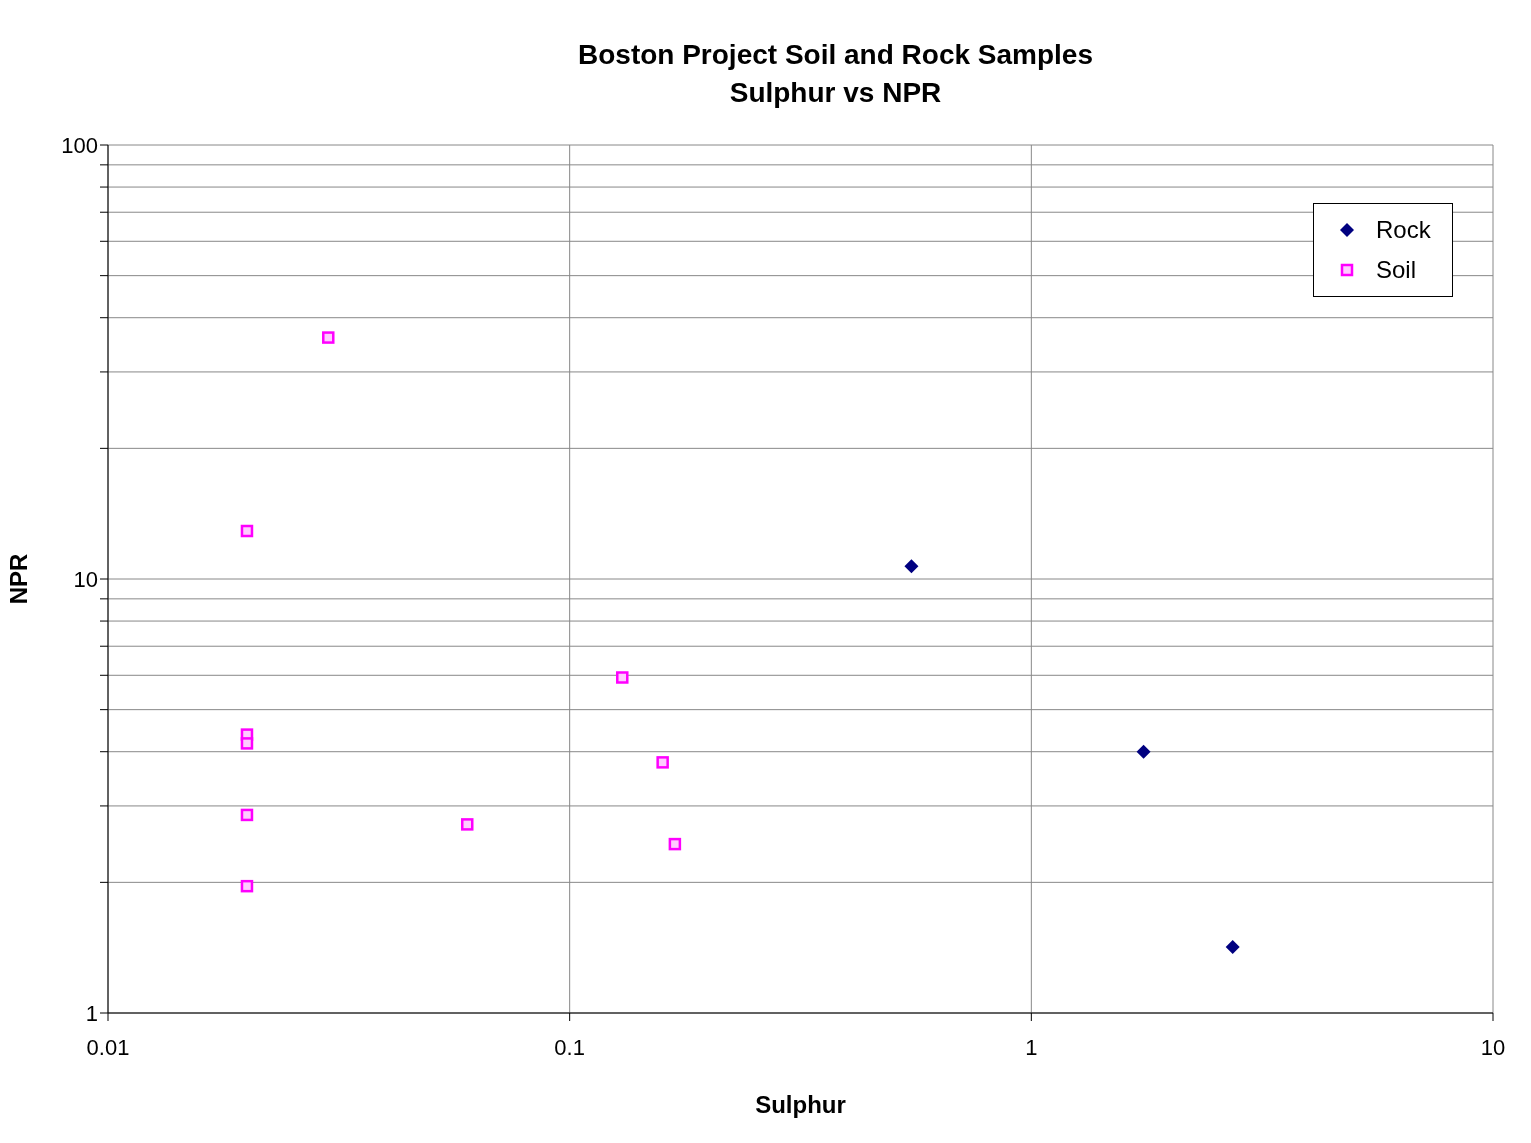 The width and height of the screenshot is (1531, 1143). What do you see at coordinates (108, 1047) in the screenshot?
I see `x-tick-label: 0.01` at bounding box center [108, 1047].